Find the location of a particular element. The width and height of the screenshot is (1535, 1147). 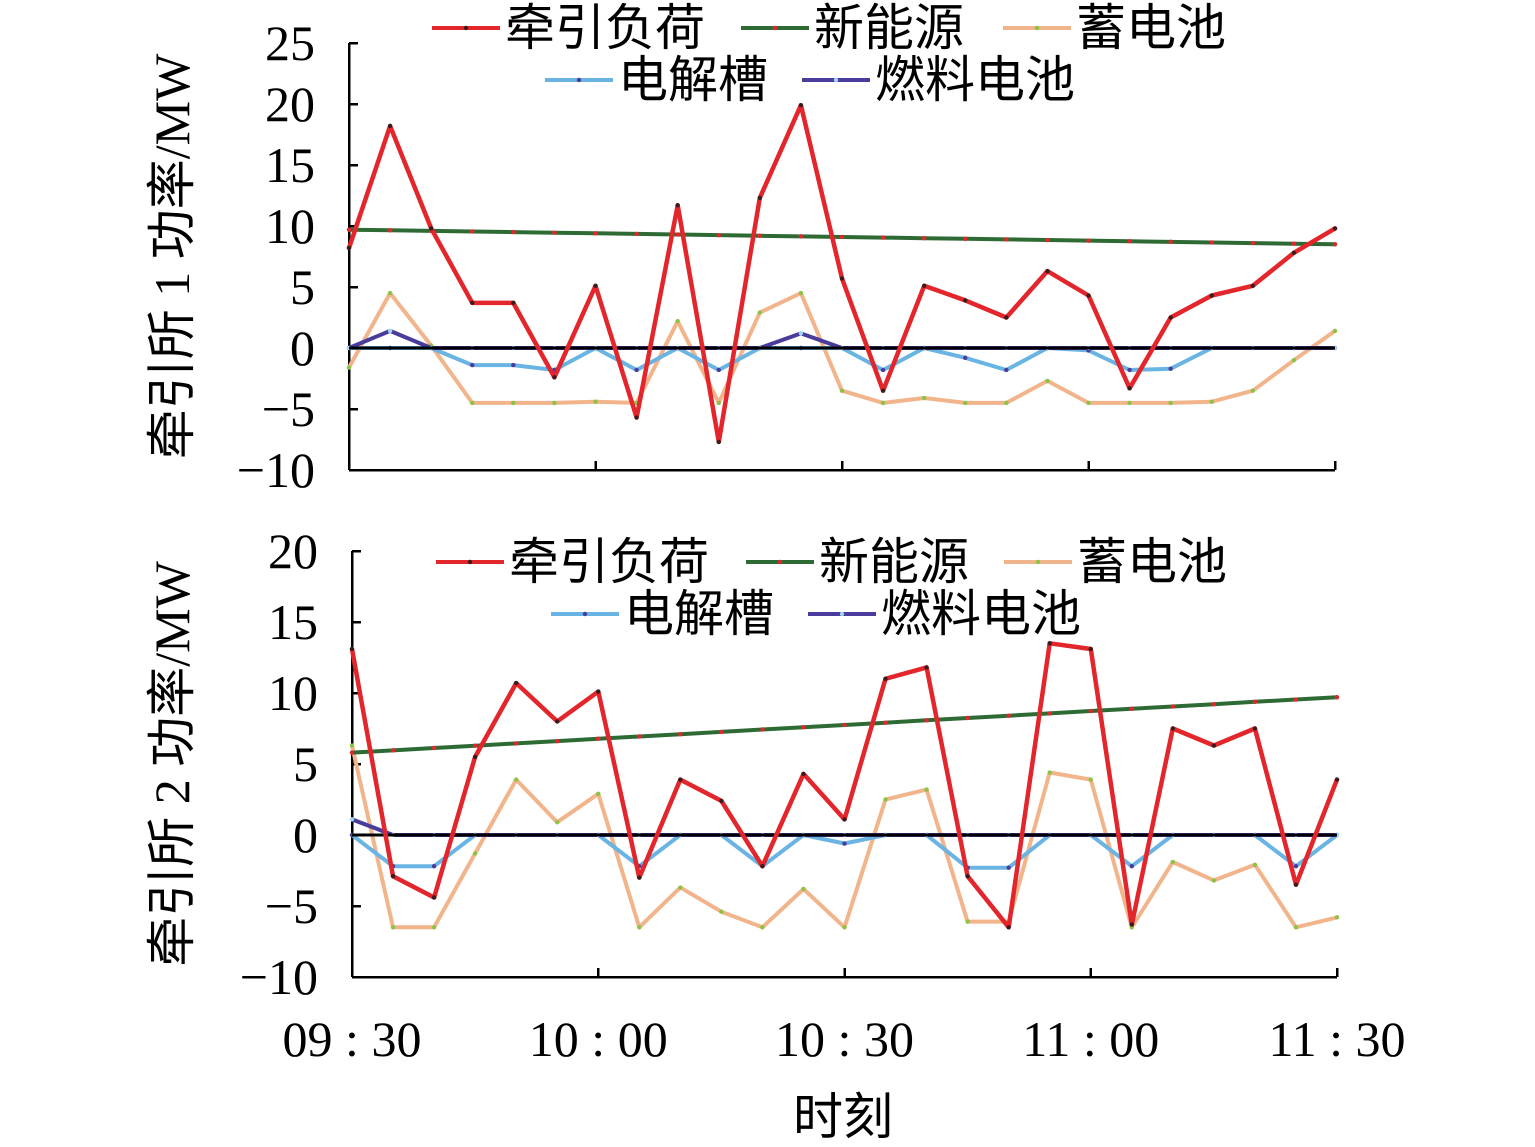

legend-item-battery: 蓄电池 is located at coordinates (1115, 562).